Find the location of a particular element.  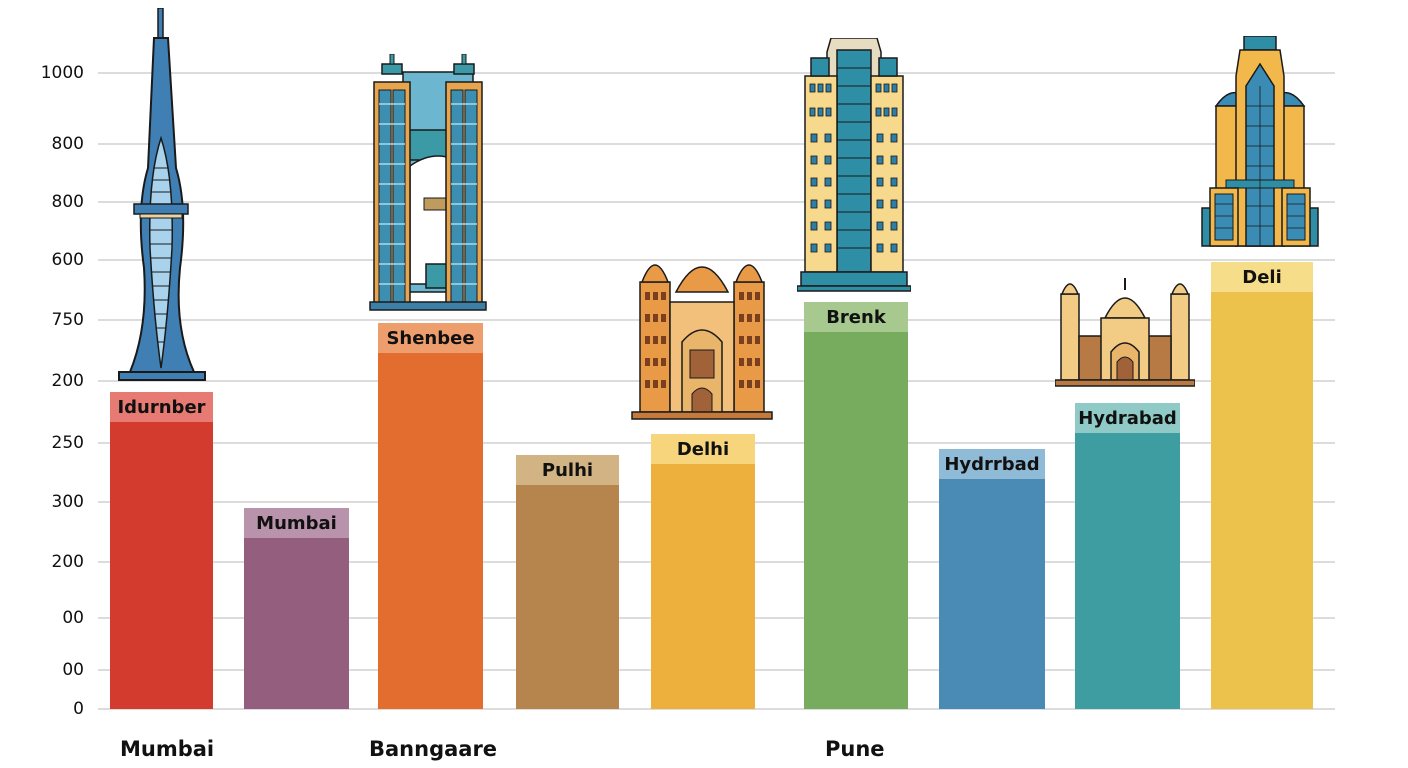

bar: Mumbai is located at coordinates (296, 608).